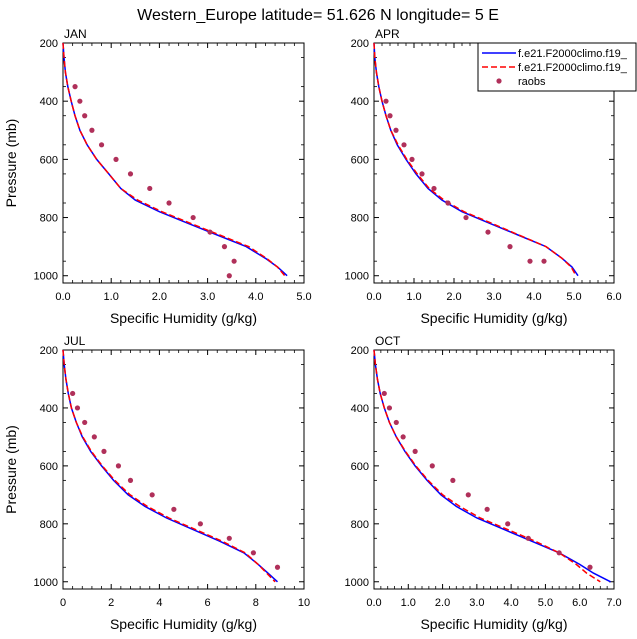 The image size is (637, 639). What do you see at coordinates (62, 297) in the screenshot?
I see `x-tick-label: 0.0` at bounding box center [62, 297].